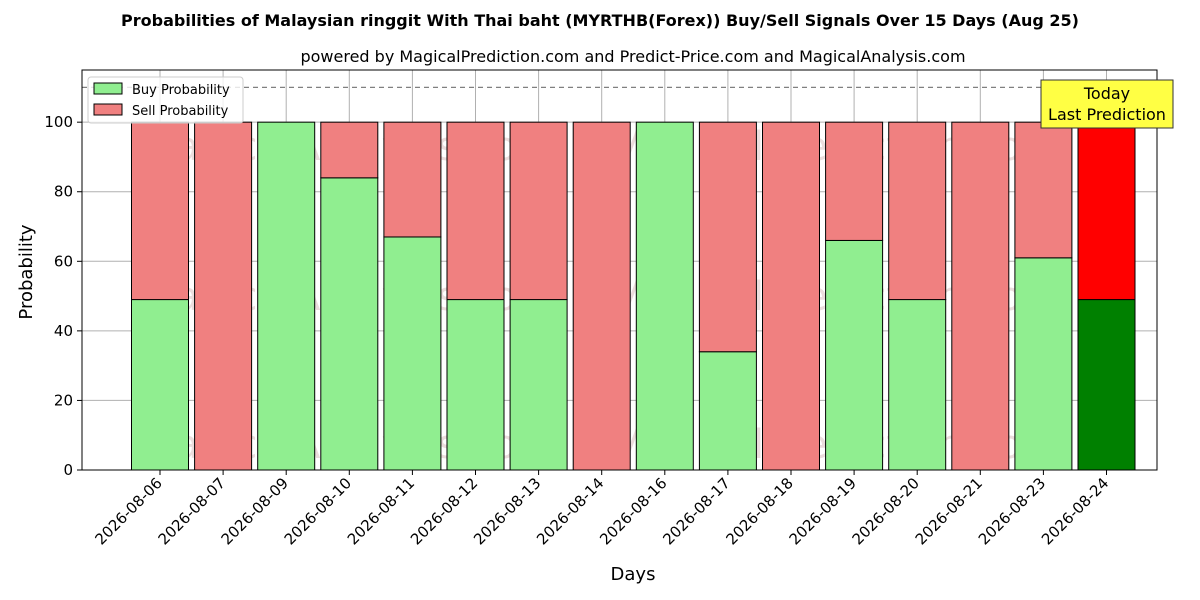 This screenshot has width=1200, height=600. I want to click on x-tick-label: 2026-08-13, so click(507, 511).